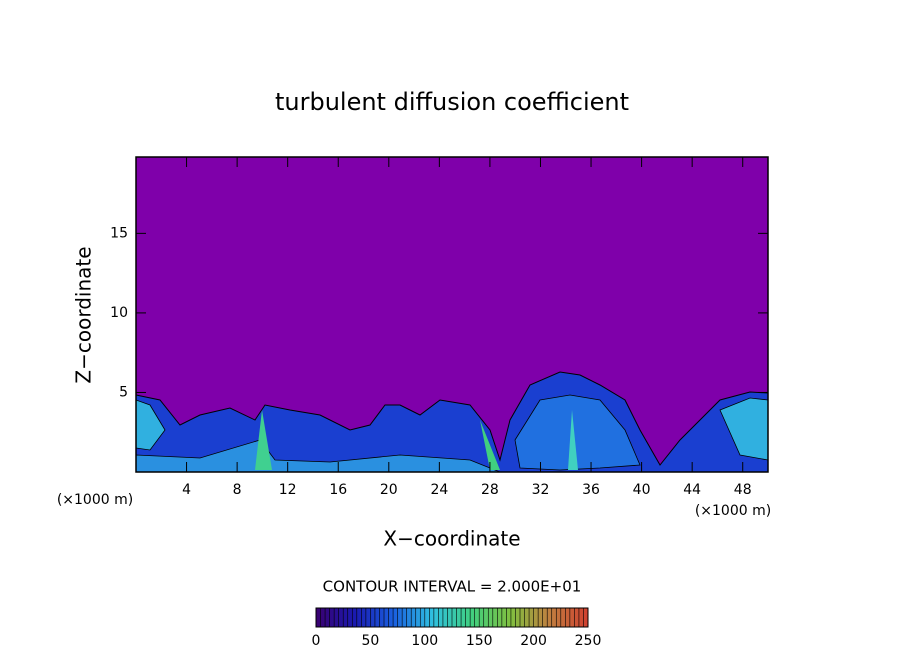 The image size is (904, 654). I want to click on x-tick-label: 28, so click(490, 490).